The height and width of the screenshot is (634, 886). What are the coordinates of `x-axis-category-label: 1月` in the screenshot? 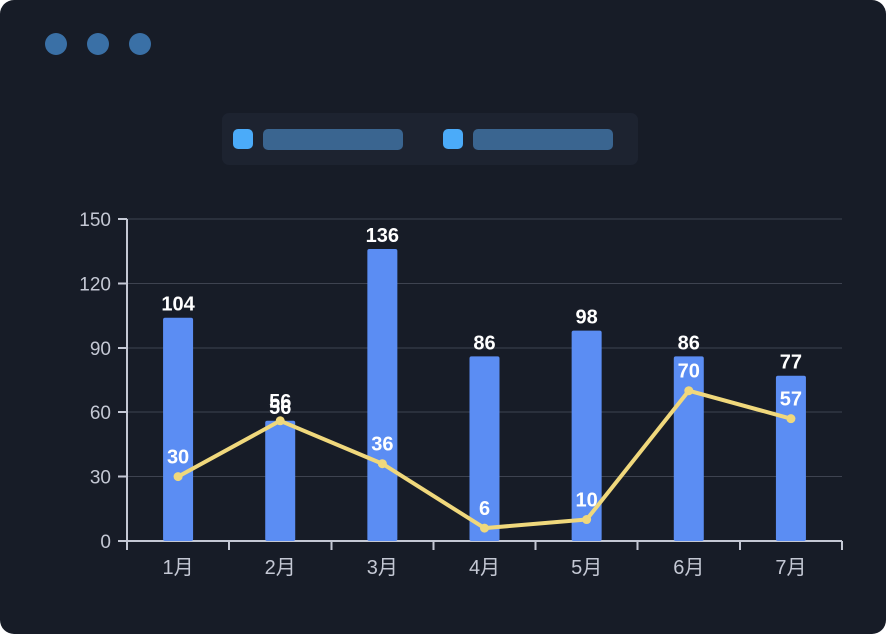 It's located at (178, 568).